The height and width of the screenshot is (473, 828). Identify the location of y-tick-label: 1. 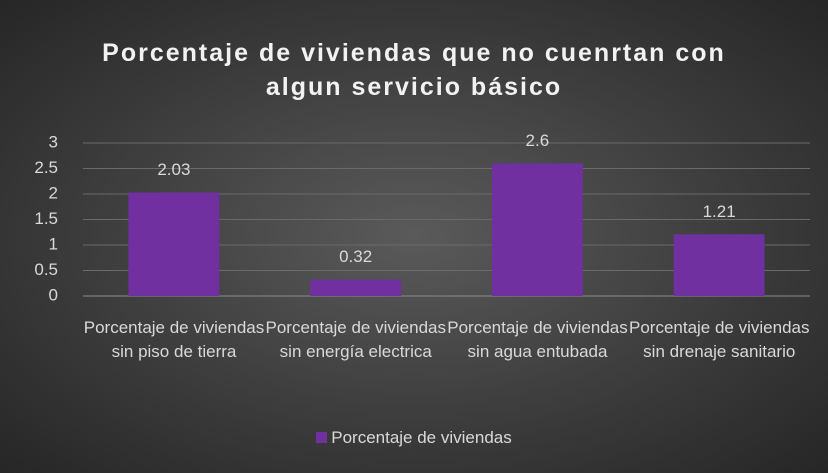
(53, 243).